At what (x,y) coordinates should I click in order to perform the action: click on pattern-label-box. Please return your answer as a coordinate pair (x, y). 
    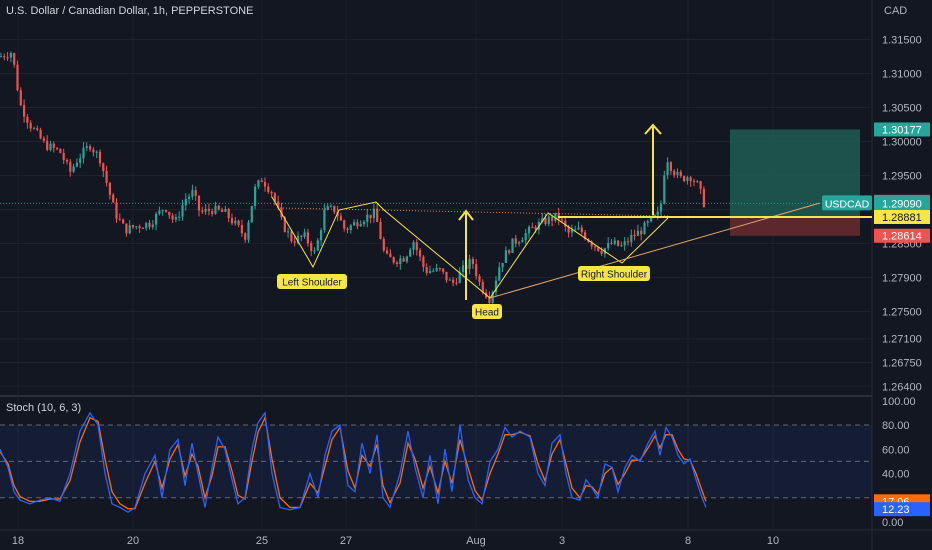
    Looking at the image, I should click on (614, 273).